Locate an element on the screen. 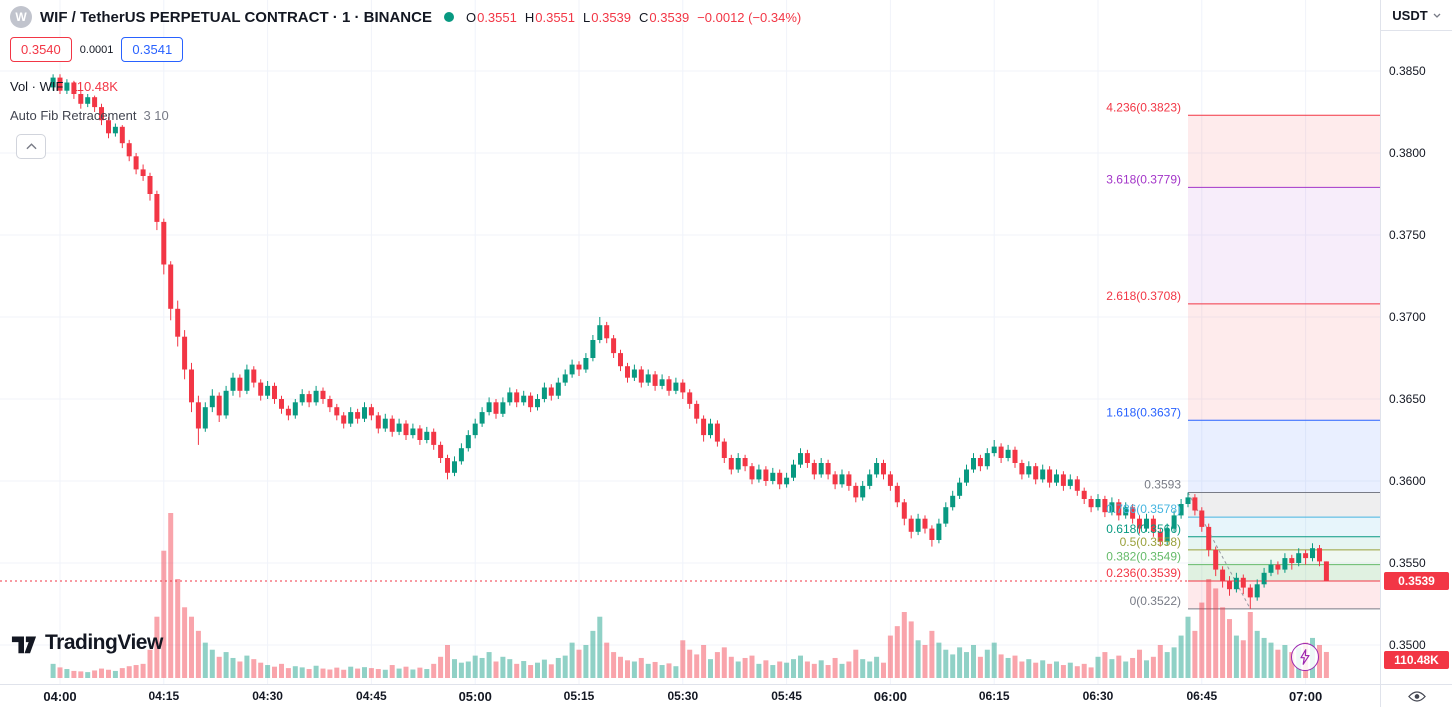 Image resolution: width=1452 pixels, height=707 pixels. svg-text: 1.618(0.3637) is located at coordinates (1143, 412).